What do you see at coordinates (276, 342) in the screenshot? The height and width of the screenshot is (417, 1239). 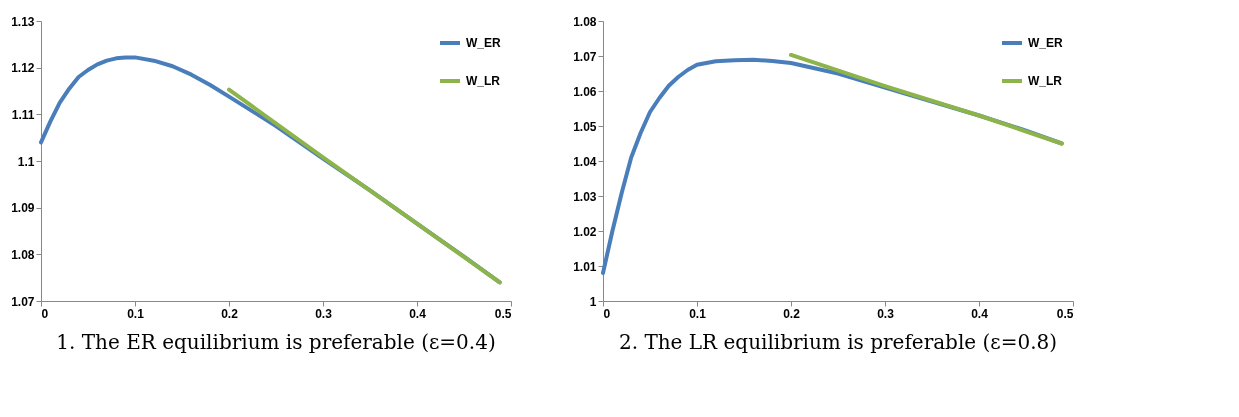 I see `text: 1. The ER equilibrium is preferable (ε=0.4)` at bounding box center [276, 342].